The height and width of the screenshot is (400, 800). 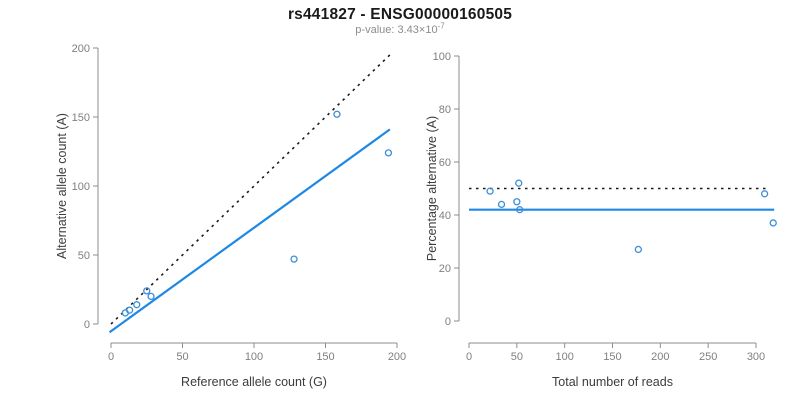 I want to click on figure-title: rs441827 - ENSG00000160505, so click(x=400, y=14).